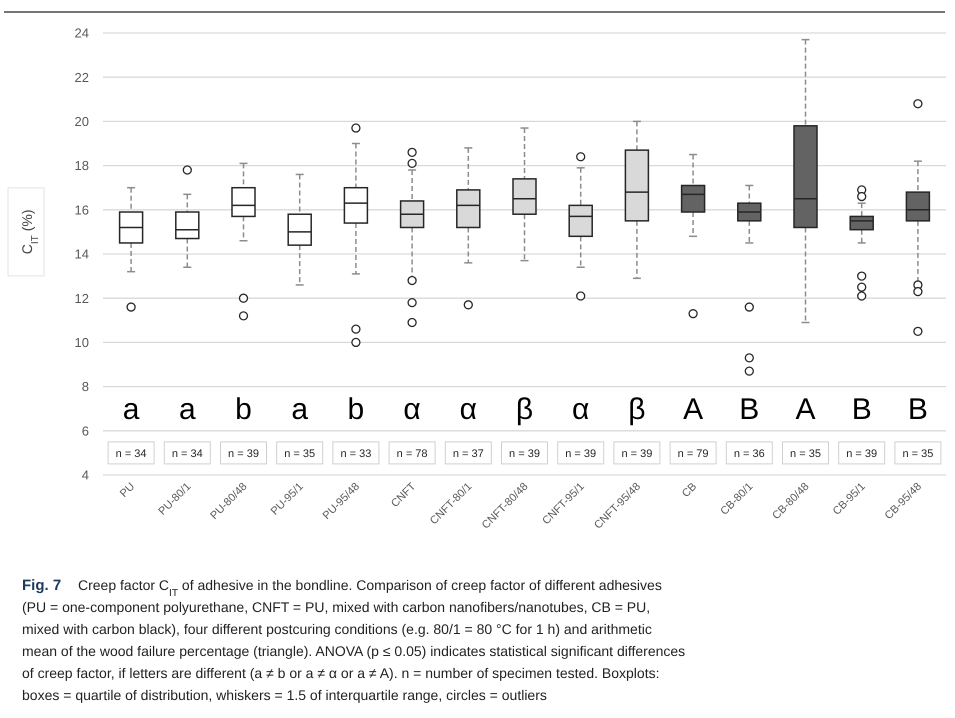  I want to click on y-tick-label: 4, so click(85, 475).